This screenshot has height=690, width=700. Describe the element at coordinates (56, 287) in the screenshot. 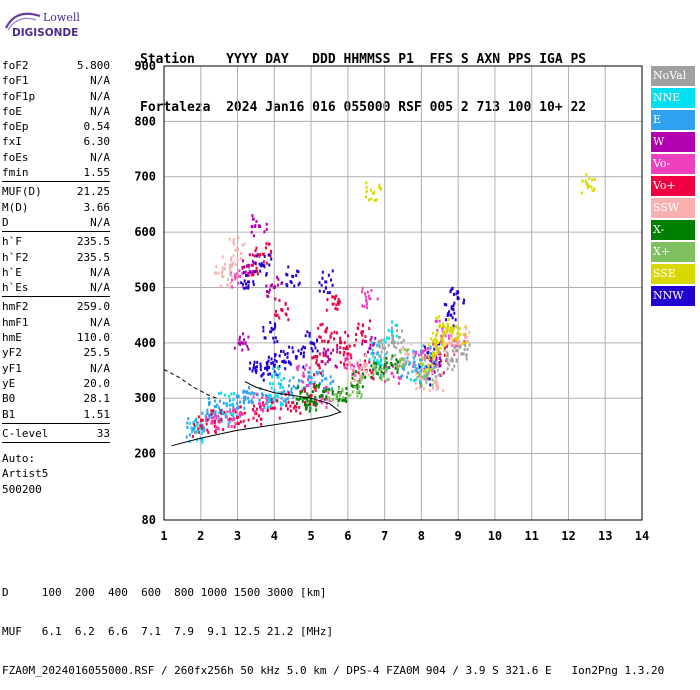

I see `param-row: h`Es N/A` at that location.